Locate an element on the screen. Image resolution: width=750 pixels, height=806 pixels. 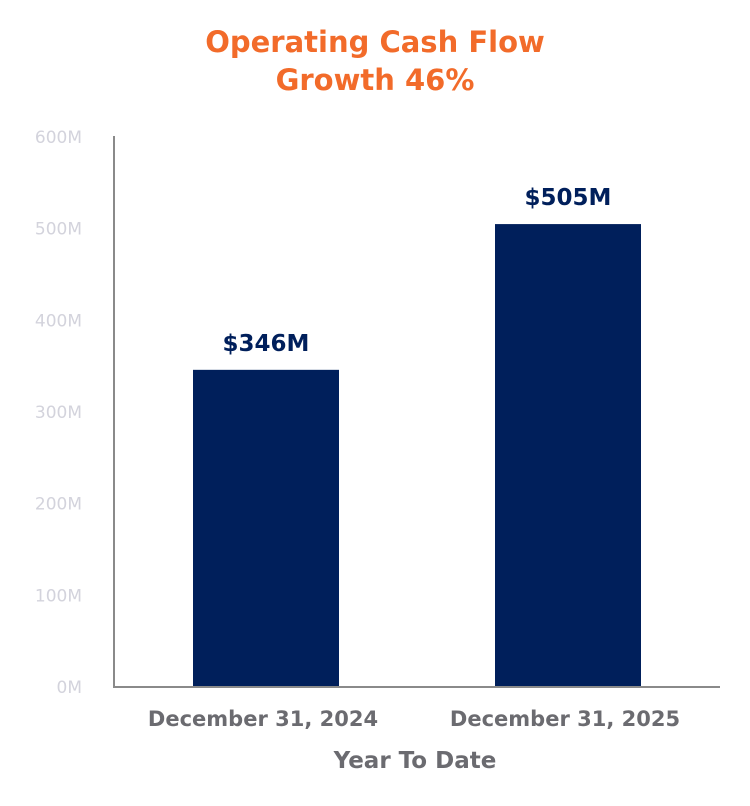
chart-title-line-2: Growth 46% is located at coordinates (375, 80).